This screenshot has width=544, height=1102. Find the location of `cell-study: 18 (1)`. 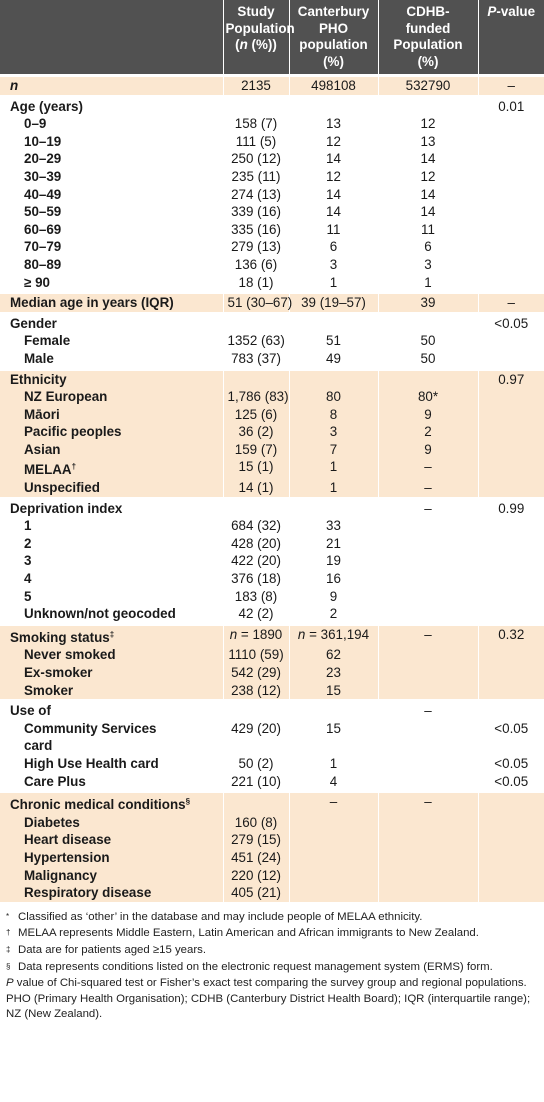

cell-study: 18 (1) is located at coordinates (256, 283).